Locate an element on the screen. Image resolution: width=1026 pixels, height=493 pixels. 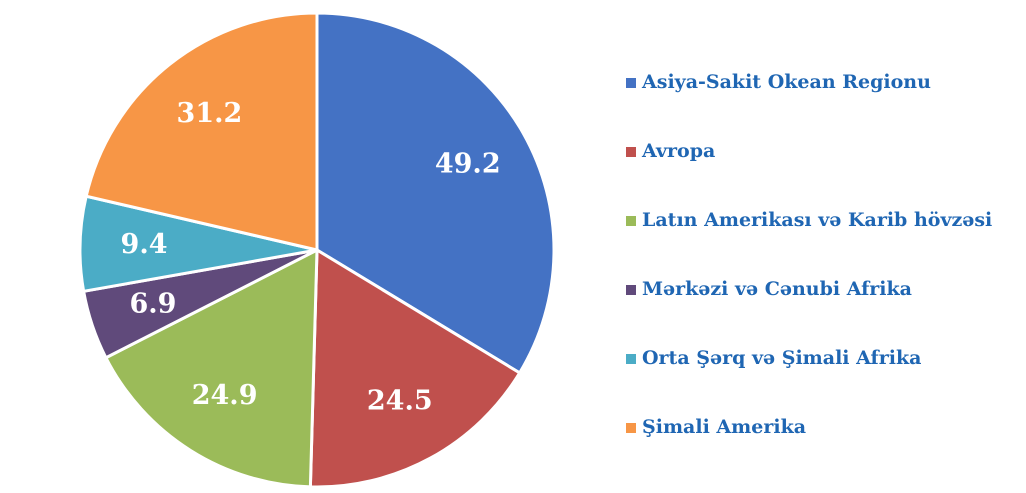
data-label: 24.5 is located at coordinates (400, 400).